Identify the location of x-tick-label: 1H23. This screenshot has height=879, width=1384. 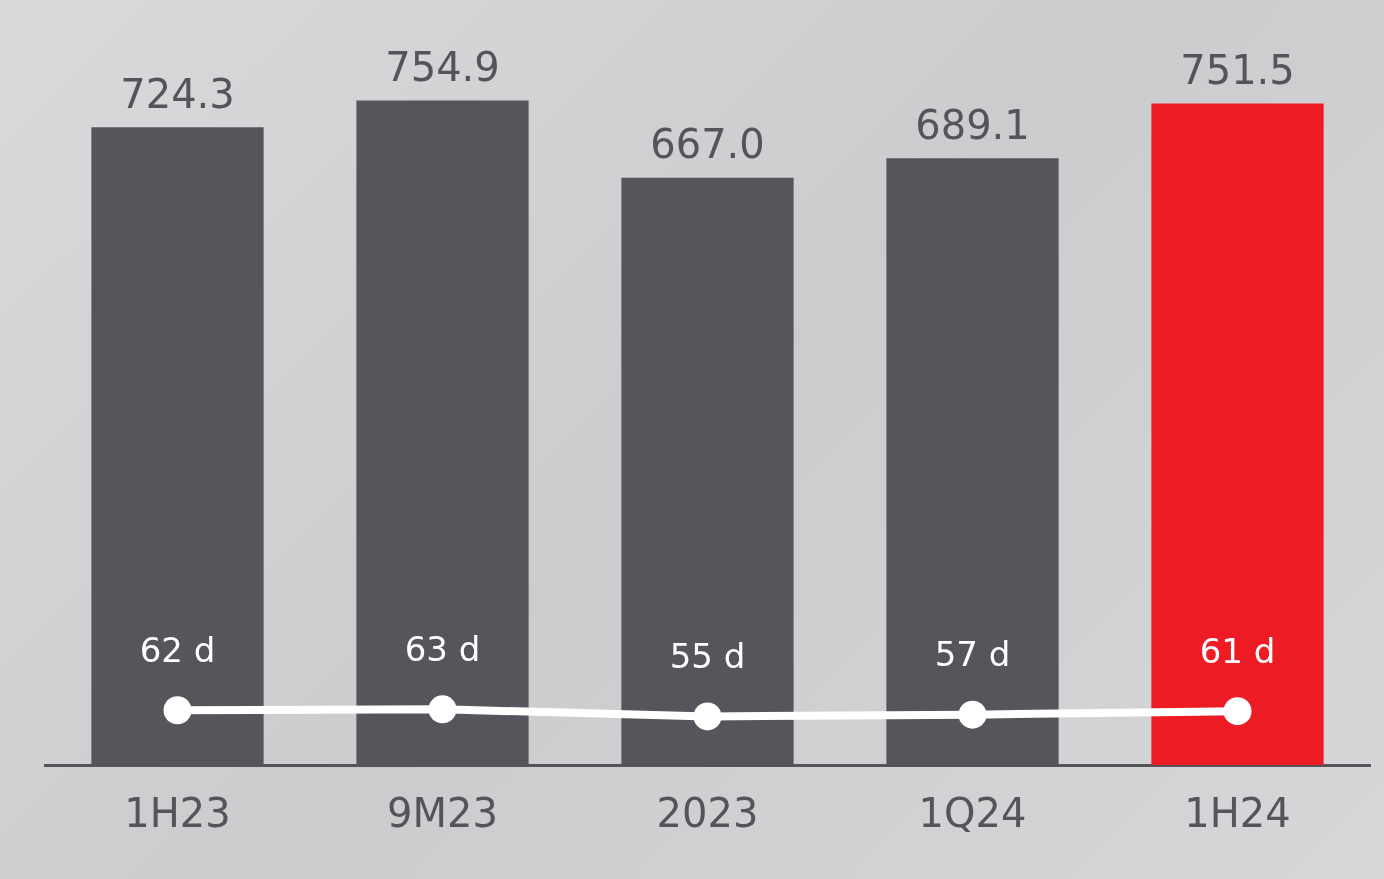
(177, 813).